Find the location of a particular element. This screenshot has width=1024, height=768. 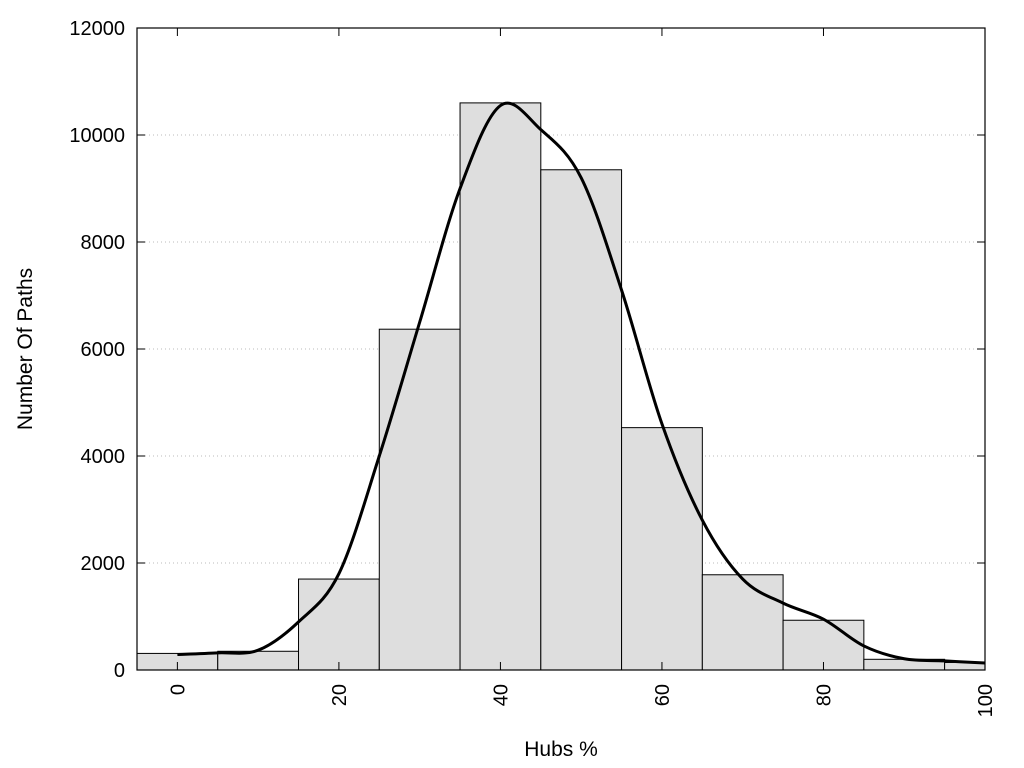

y-tick-label: 8000 is located at coordinates (103, 243).